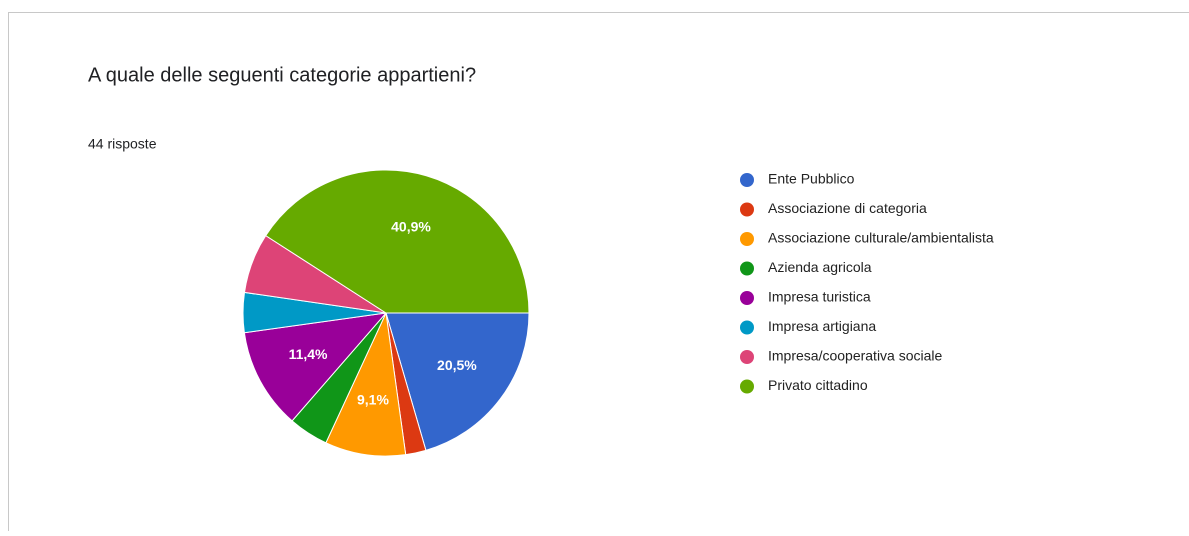 The height and width of the screenshot is (536, 1189). Describe the element at coordinates (855, 356) in the screenshot. I see `legend-label: Impresa/cooperativa sociale` at that location.